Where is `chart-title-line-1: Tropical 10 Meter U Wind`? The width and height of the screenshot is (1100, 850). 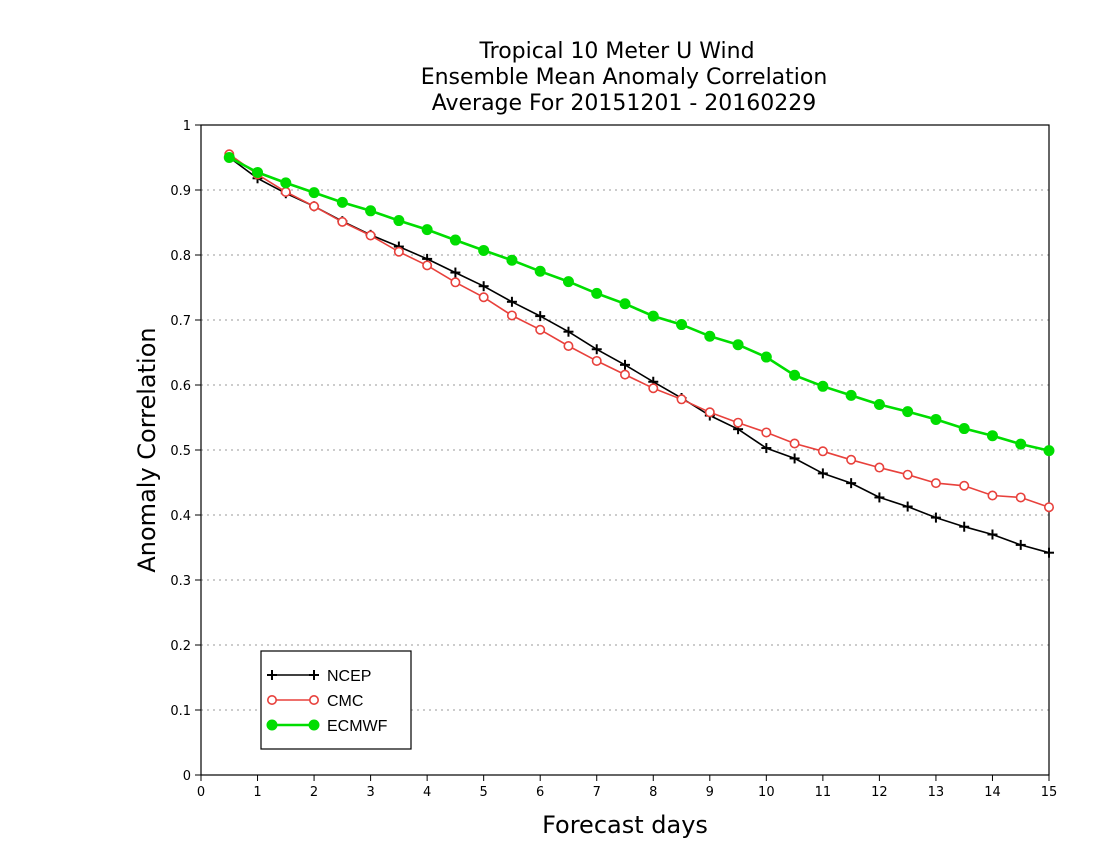
chart-title-line-1: Tropical 10 Meter U Wind is located at coordinates (616, 51).